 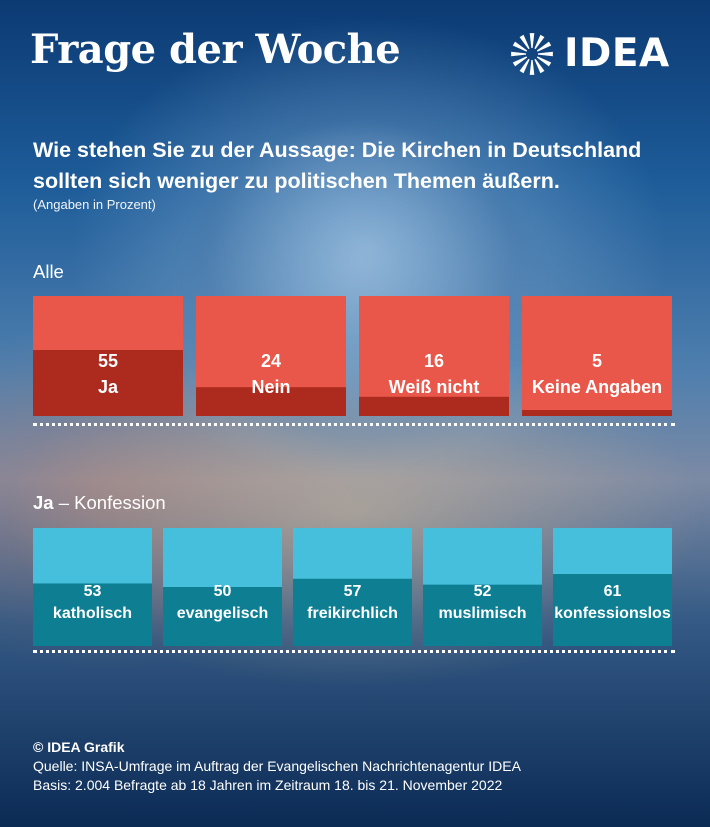 I want to click on konfession-value-label: 57, so click(x=353, y=591).